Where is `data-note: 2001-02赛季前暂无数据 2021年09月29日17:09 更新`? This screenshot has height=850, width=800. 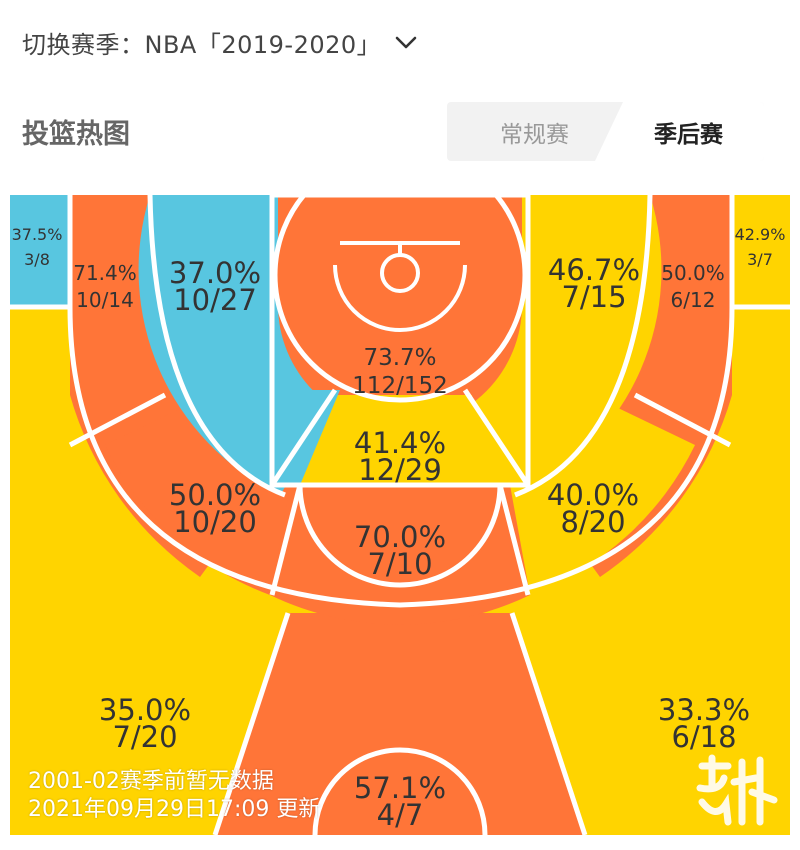
data-note: 2001-02赛季前暂无数据 2021年09月29日17:09 更新 is located at coordinates (174, 796).